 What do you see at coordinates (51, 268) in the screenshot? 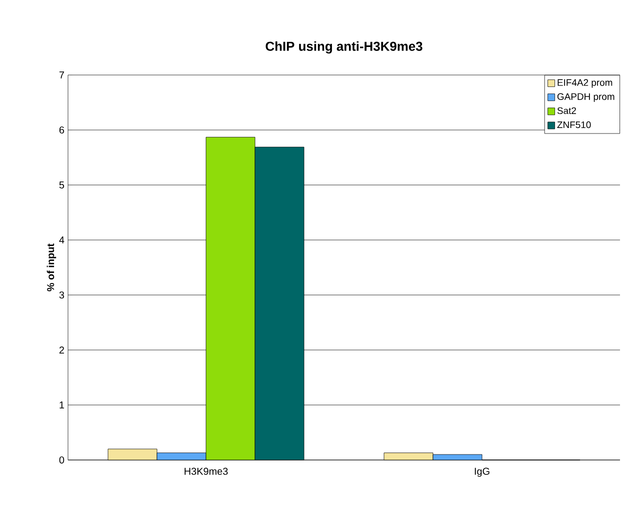
I see `y-axis-title: % of input` at bounding box center [51, 268].